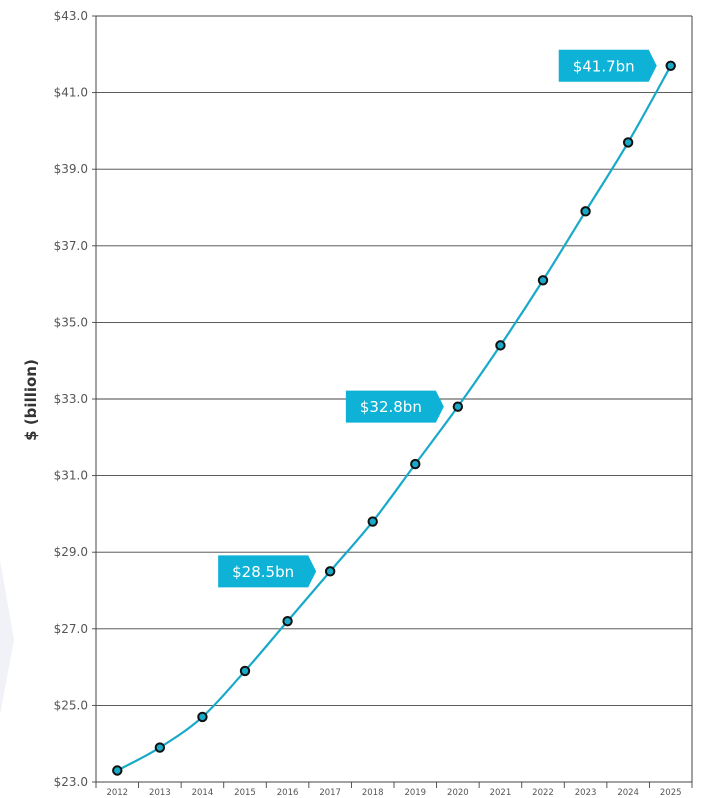 The width and height of the screenshot is (704, 798). Describe the element at coordinates (543, 793) in the screenshot. I see `x-tick-label: 2022` at that location.